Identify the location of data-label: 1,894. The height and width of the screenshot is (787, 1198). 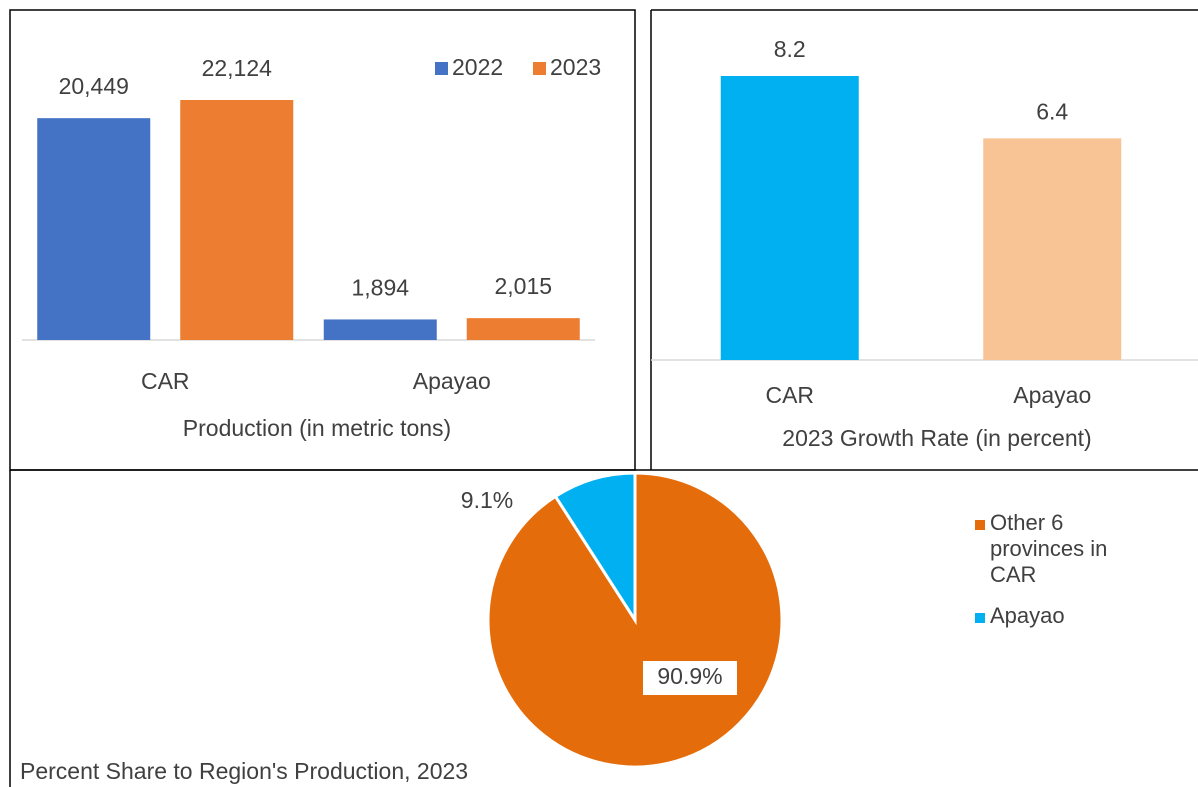
(380, 288).